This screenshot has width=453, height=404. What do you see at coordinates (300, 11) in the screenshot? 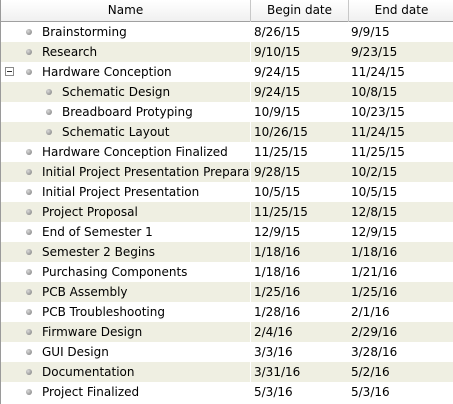
I see `column-header-begin-date: Begin date` at bounding box center [300, 11].